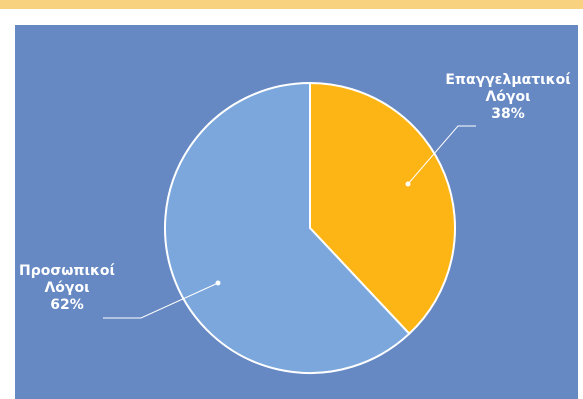 This screenshot has width=583, height=399. Describe the element at coordinates (161, 300) in the screenshot. I see `leader-line-personal` at that location.